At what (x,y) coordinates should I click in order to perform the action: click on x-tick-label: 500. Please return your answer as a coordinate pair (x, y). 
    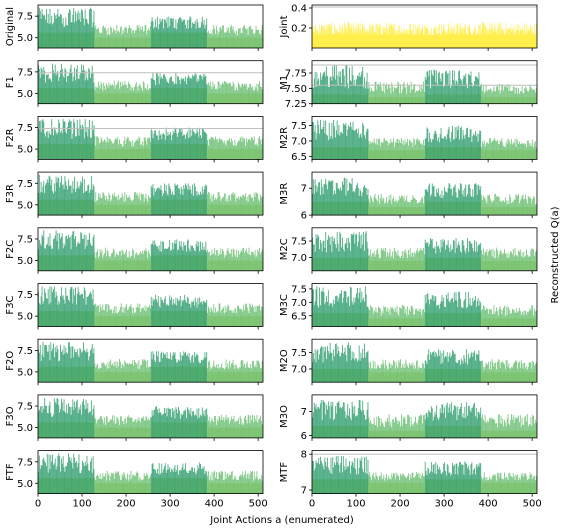
    Looking at the image, I should click on (258, 504).